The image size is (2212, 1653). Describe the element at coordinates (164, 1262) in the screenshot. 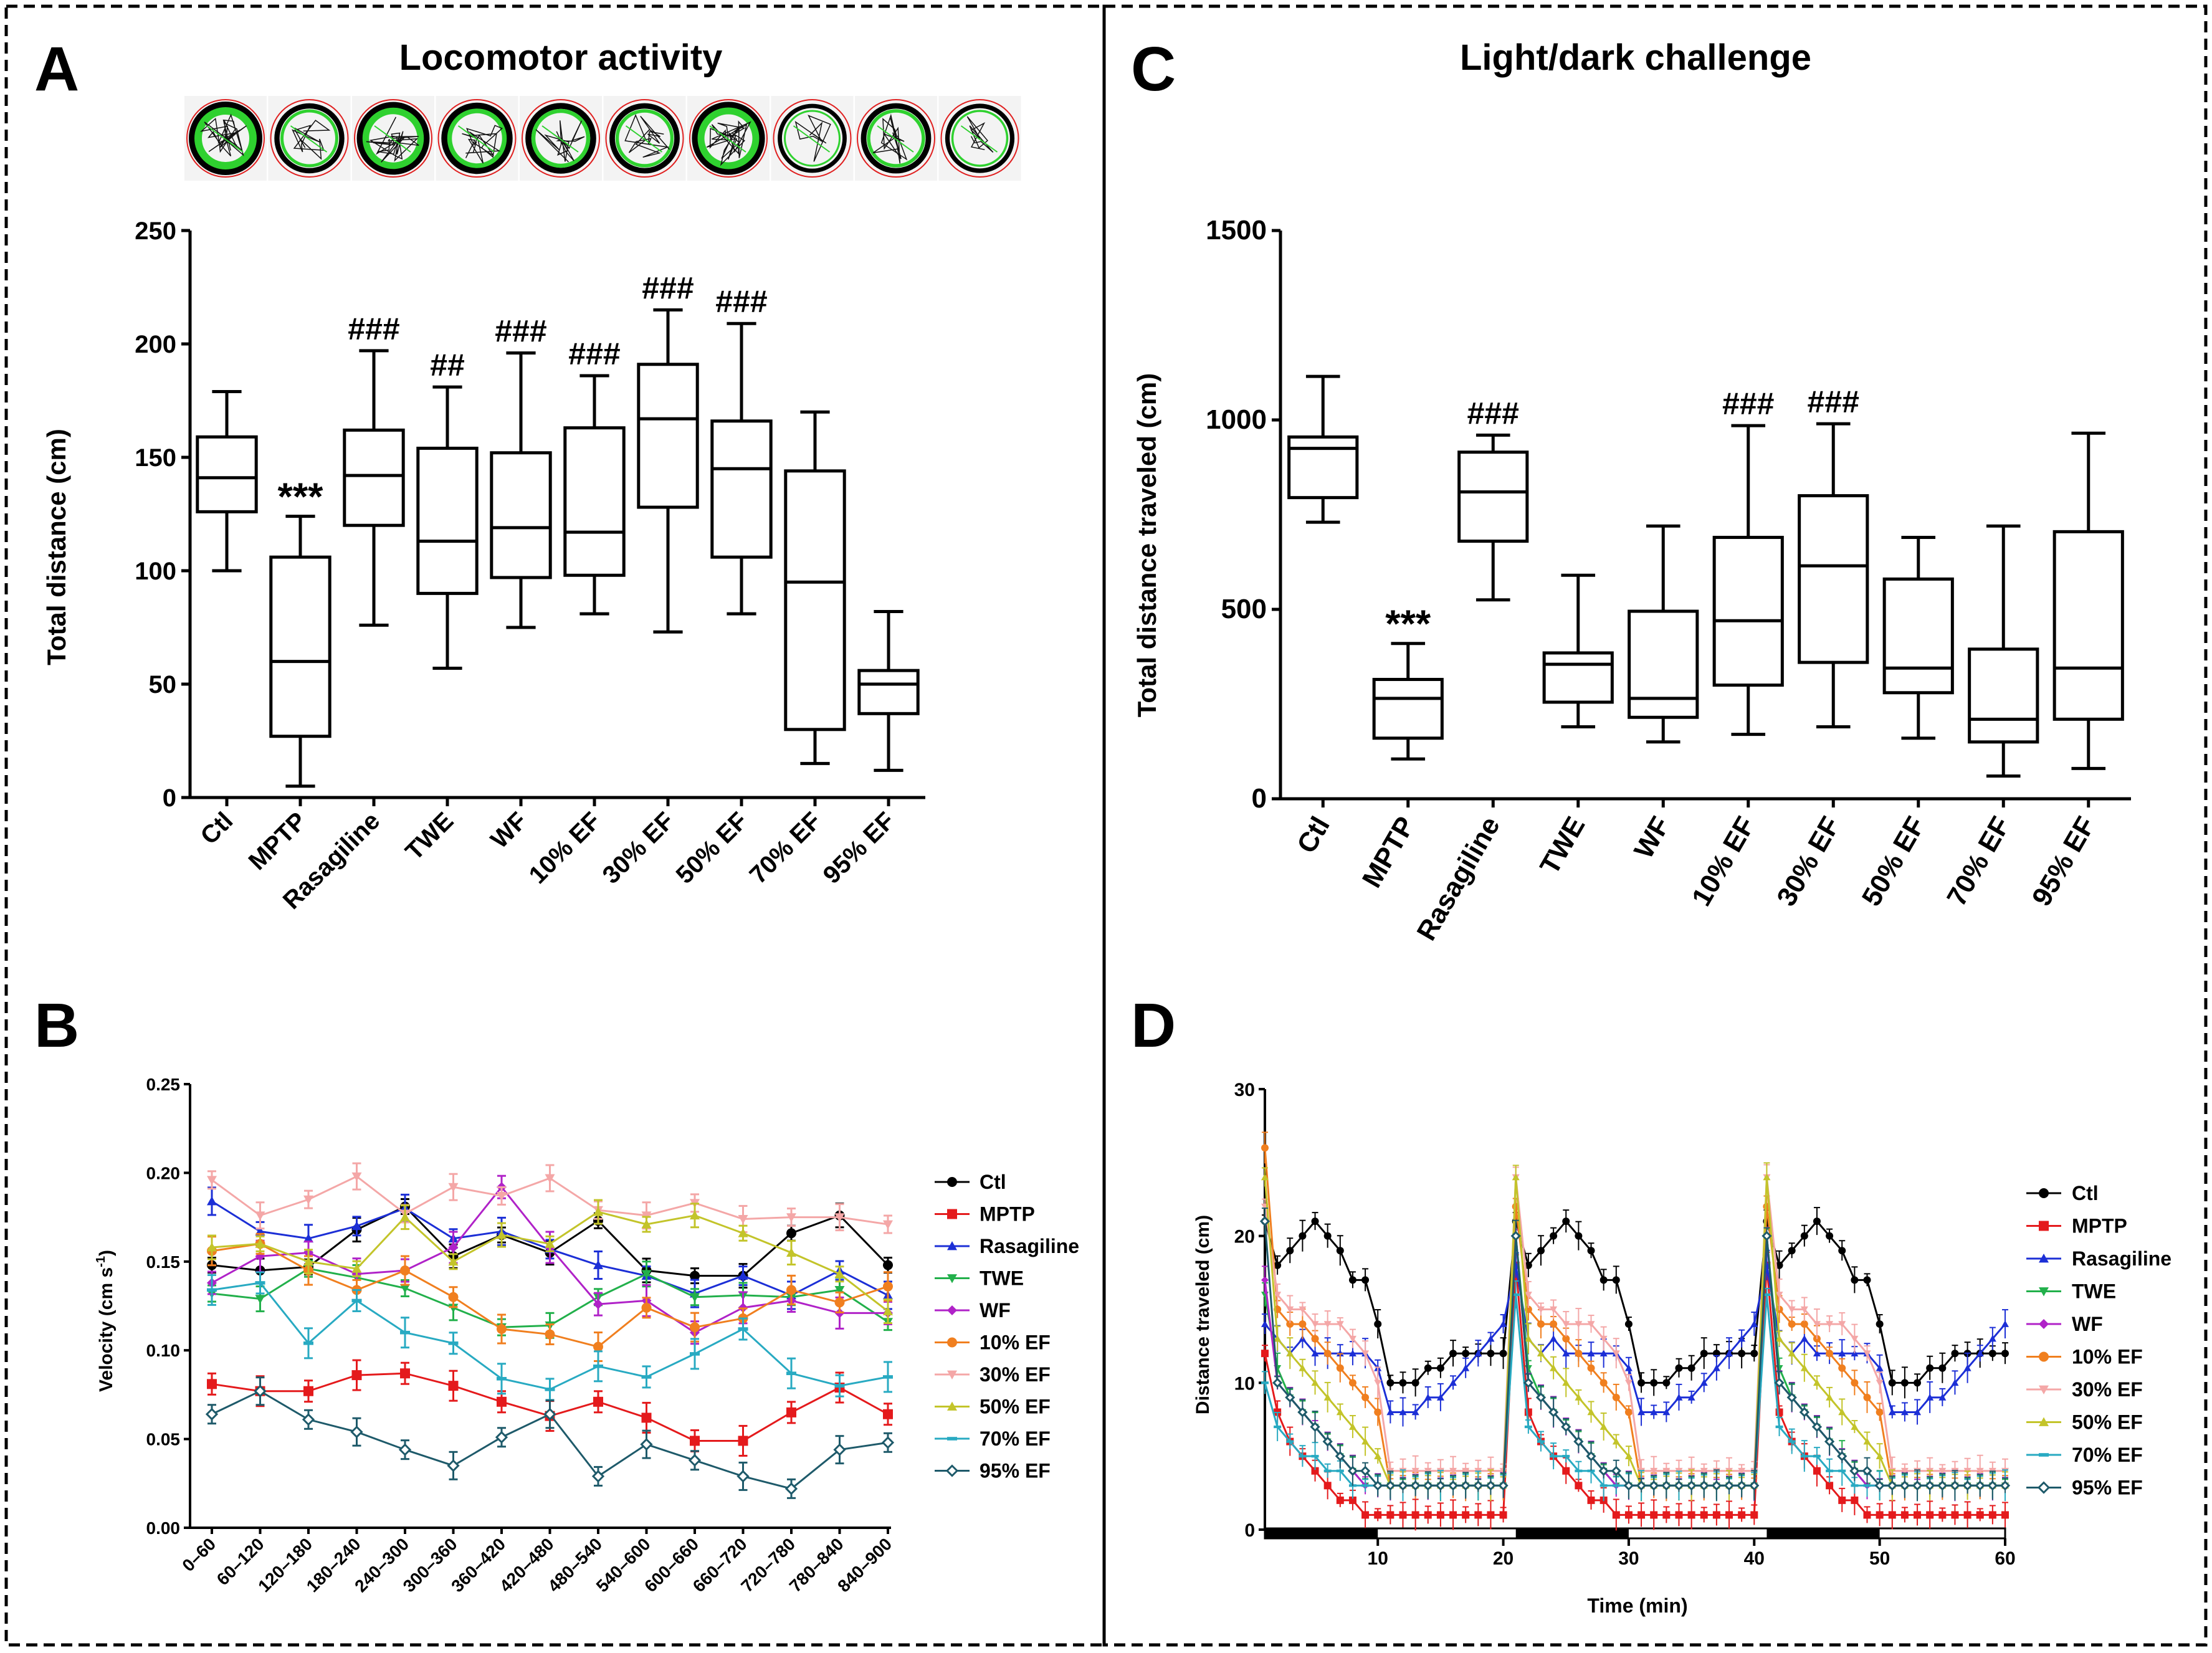

I see `y-tick-label: 0.15` at that location.